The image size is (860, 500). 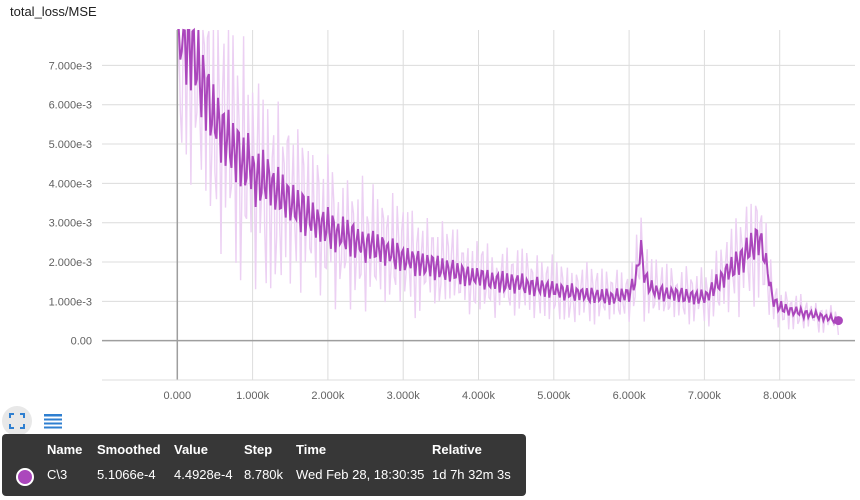 What do you see at coordinates (253, 395) in the screenshot?
I see `x-tick-label: 1.000k` at bounding box center [253, 395].